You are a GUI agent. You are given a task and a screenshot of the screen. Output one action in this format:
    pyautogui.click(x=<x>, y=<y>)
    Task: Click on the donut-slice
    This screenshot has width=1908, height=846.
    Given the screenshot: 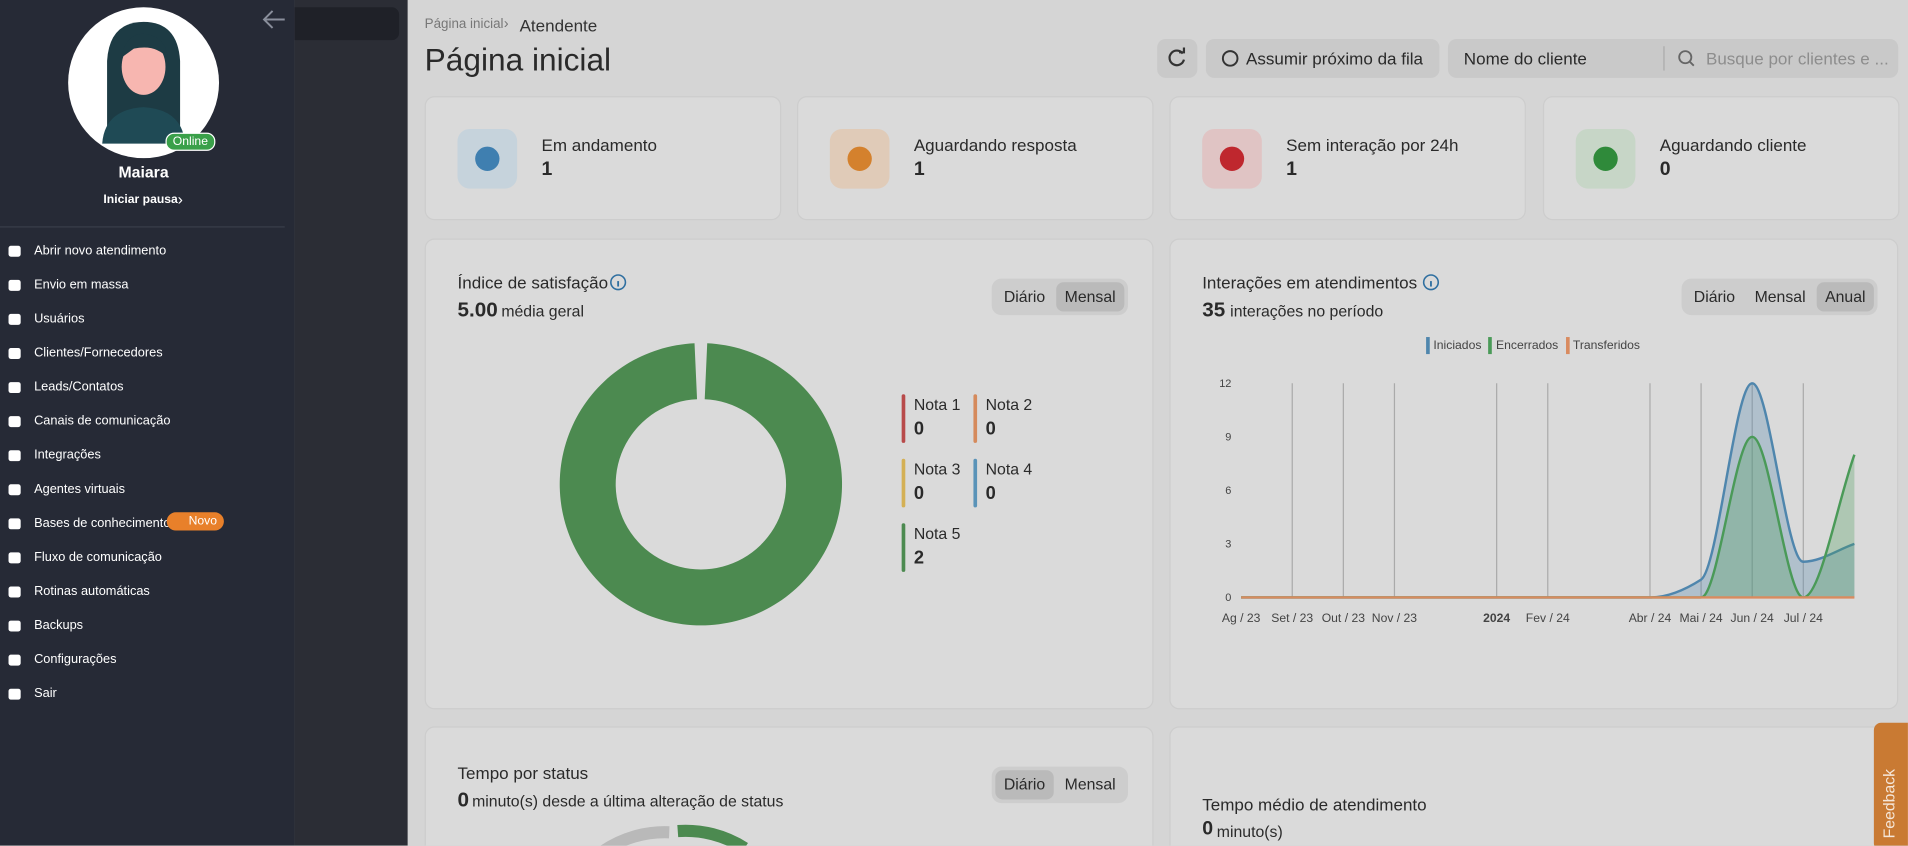 What is the action you would take?
    pyautogui.click(x=701, y=484)
    